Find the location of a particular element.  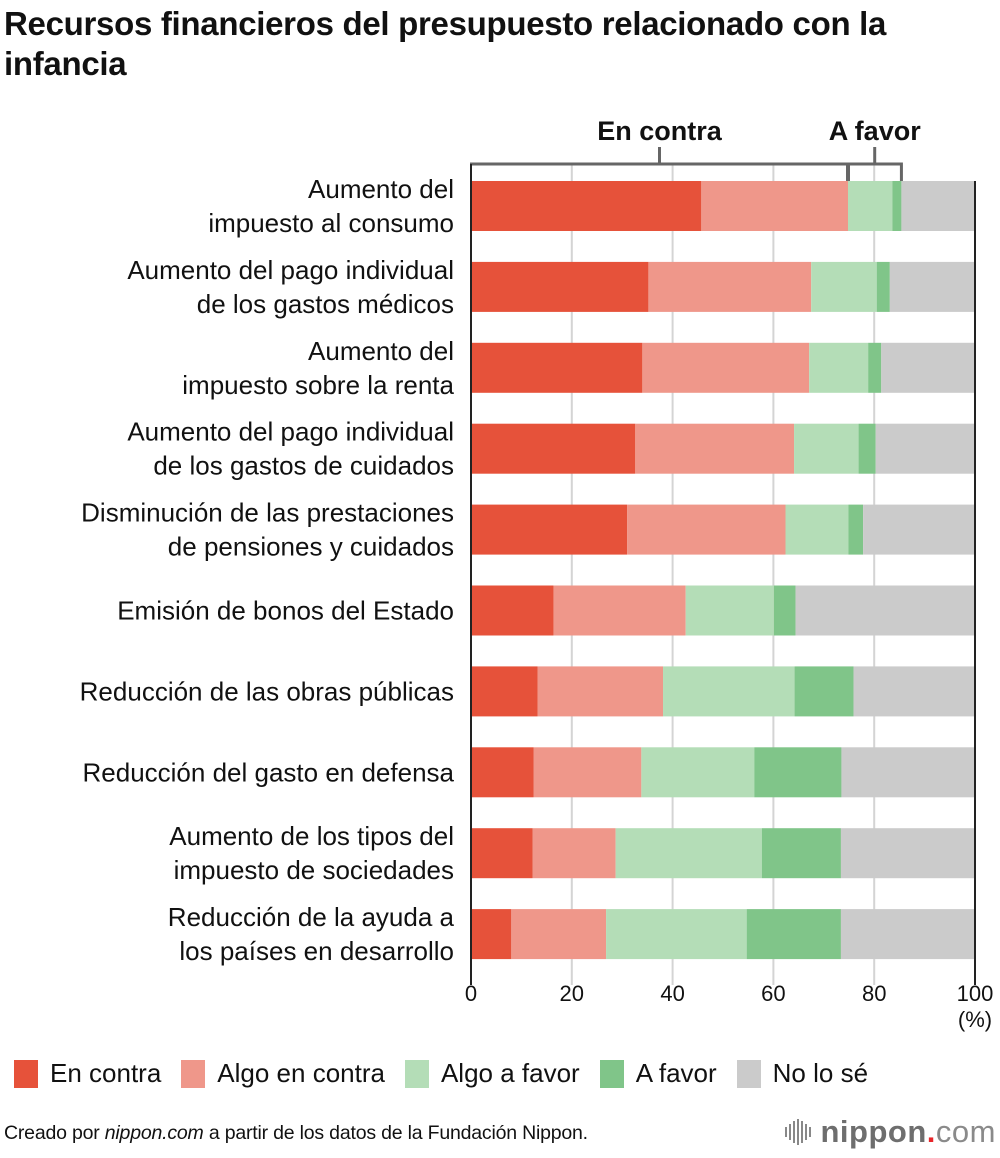

bracket-label: En contra is located at coordinates (660, 131).